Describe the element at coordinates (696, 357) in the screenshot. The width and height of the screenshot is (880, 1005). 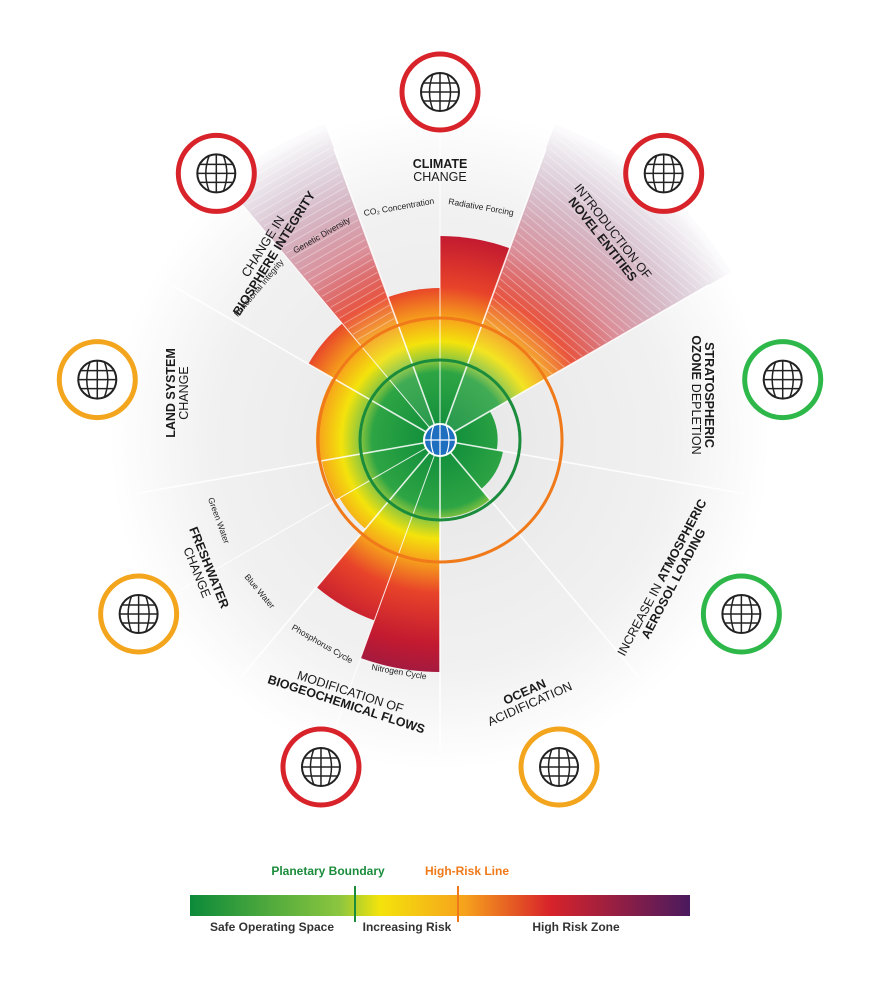
I see `title-run: OZONE` at that location.